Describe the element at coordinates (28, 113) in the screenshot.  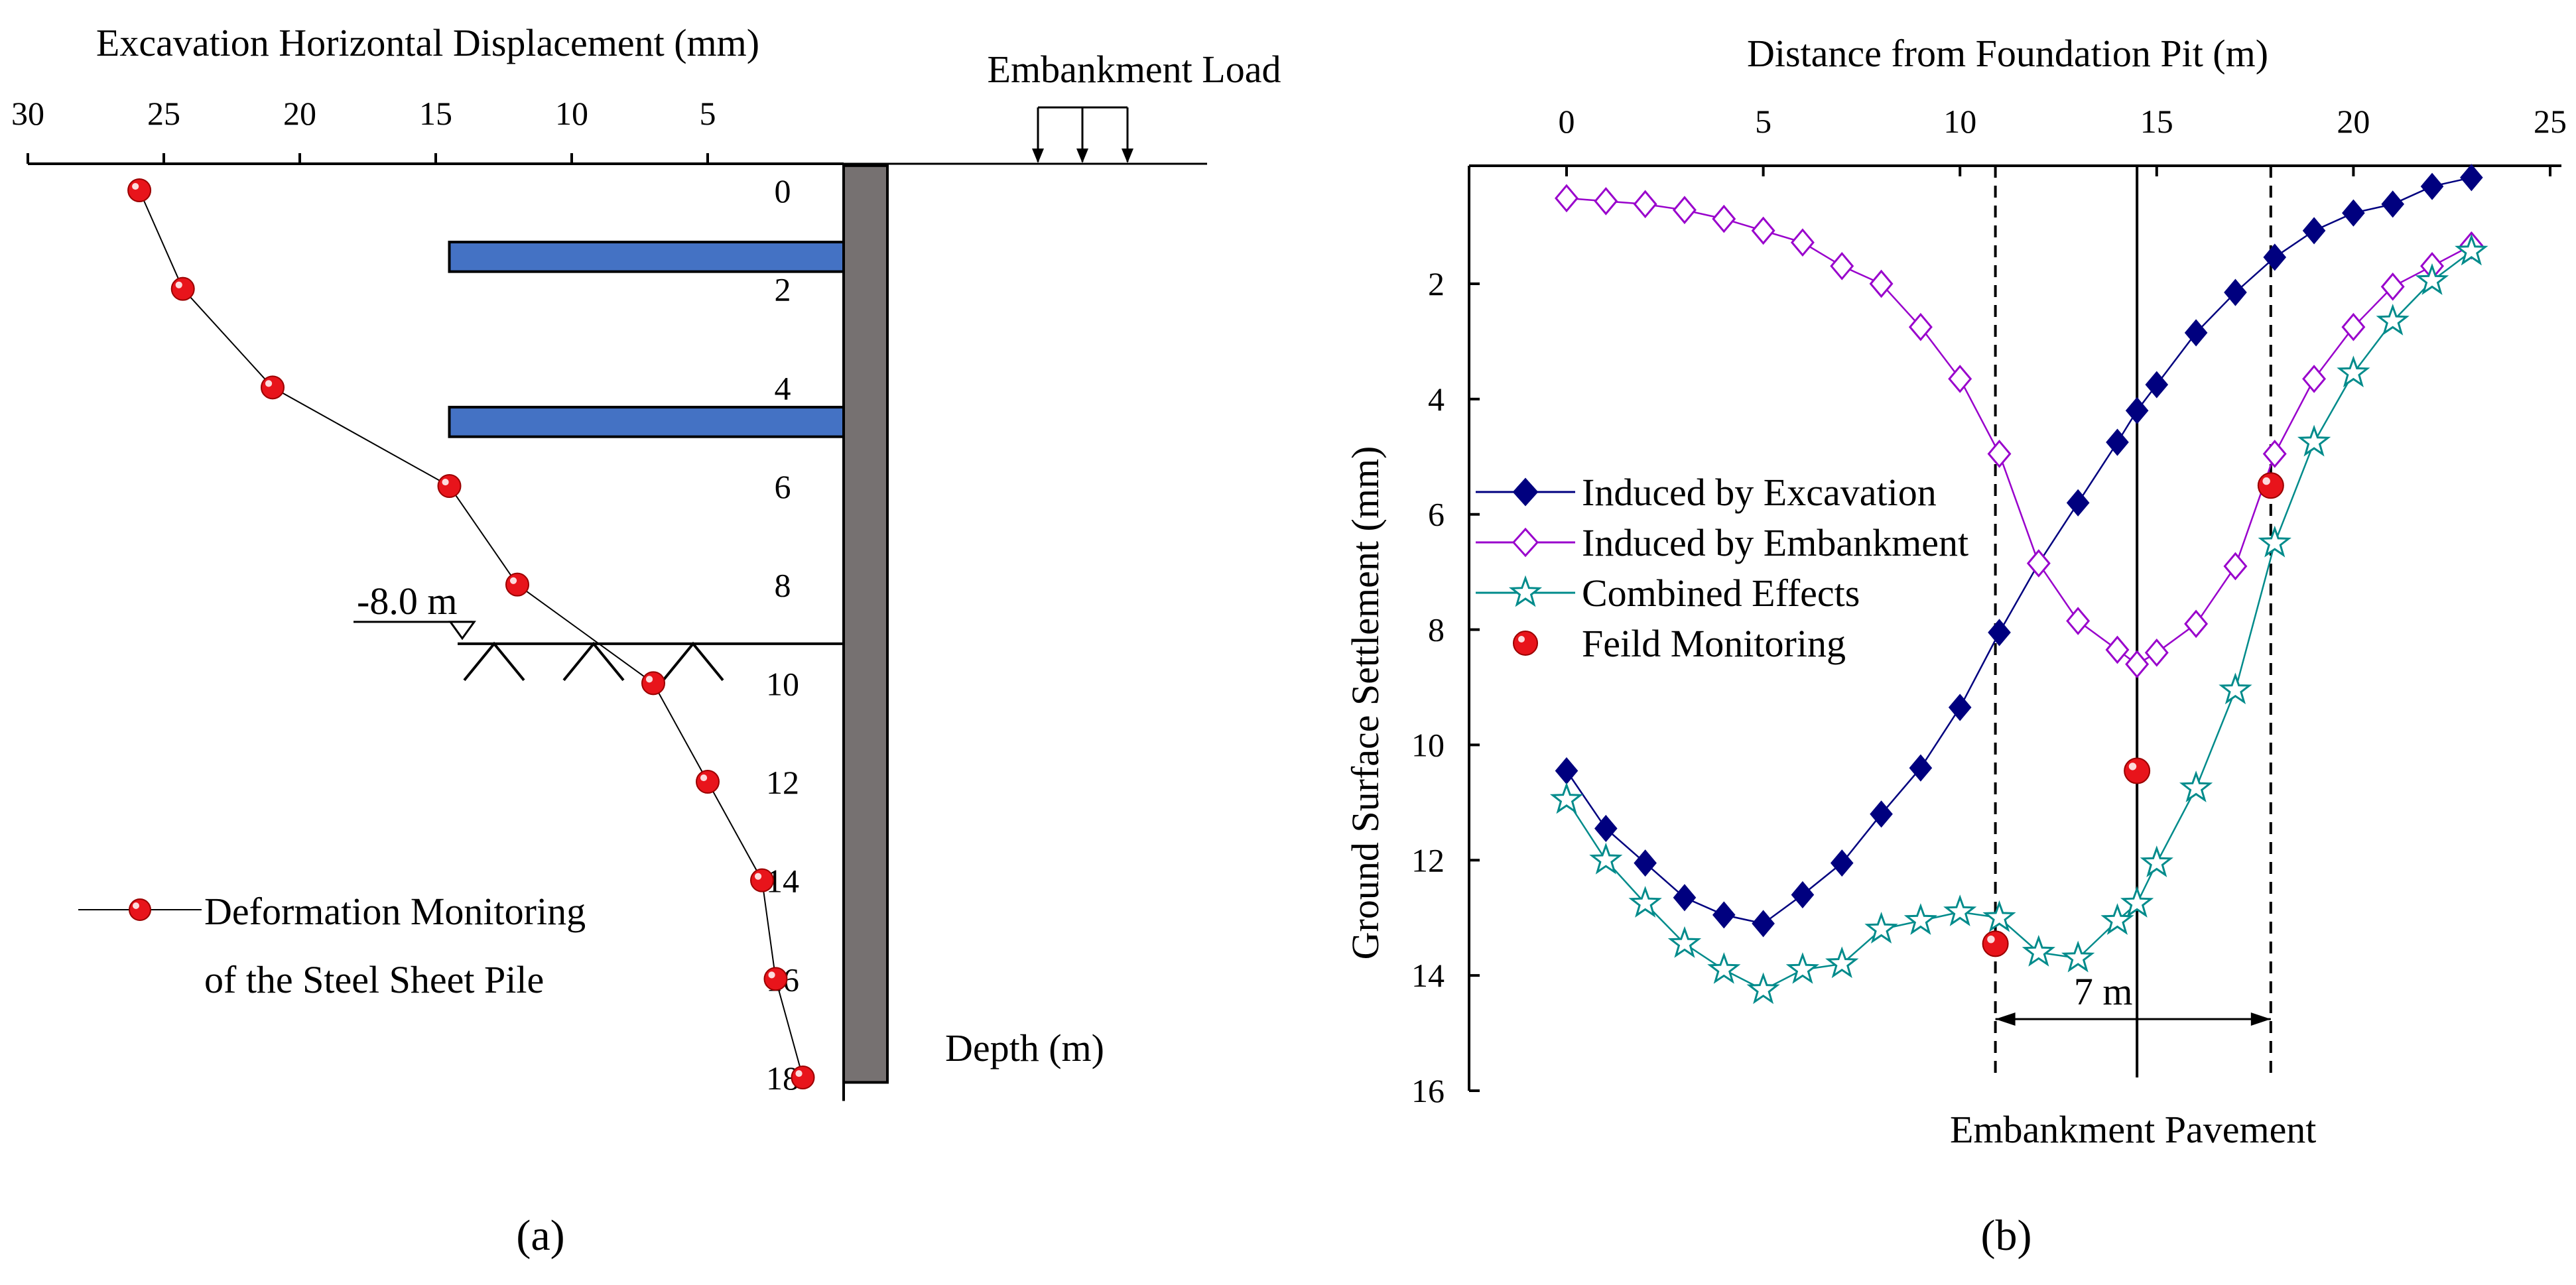
I see `panel-a-x-tick-label: 30` at that location.